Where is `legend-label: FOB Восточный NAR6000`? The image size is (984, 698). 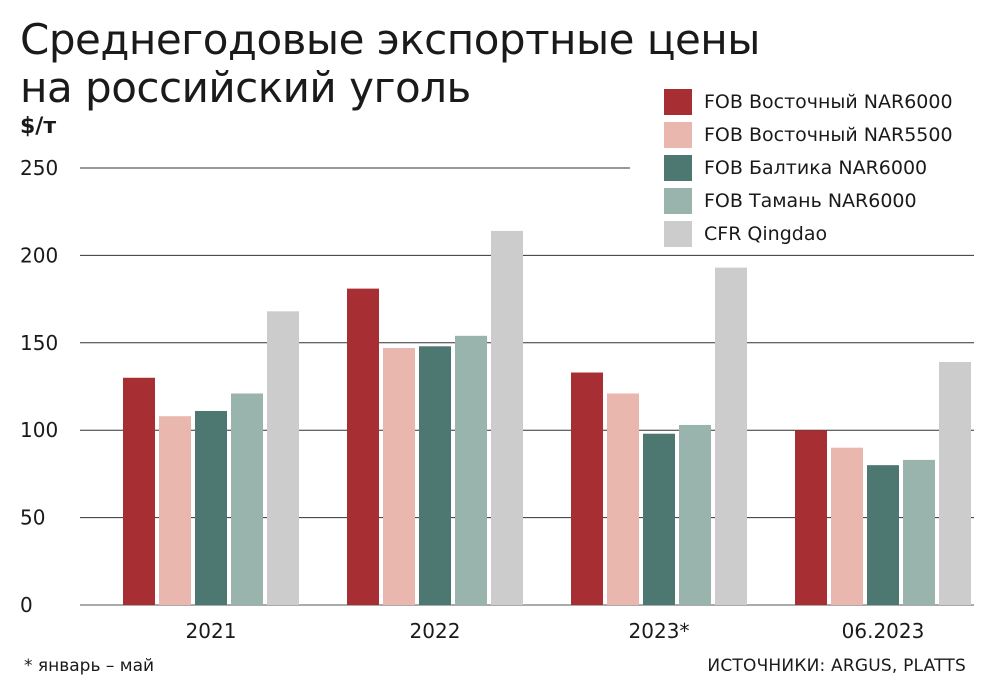 legend-label: FOB Восточный NAR6000 is located at coordinates (828, 101).